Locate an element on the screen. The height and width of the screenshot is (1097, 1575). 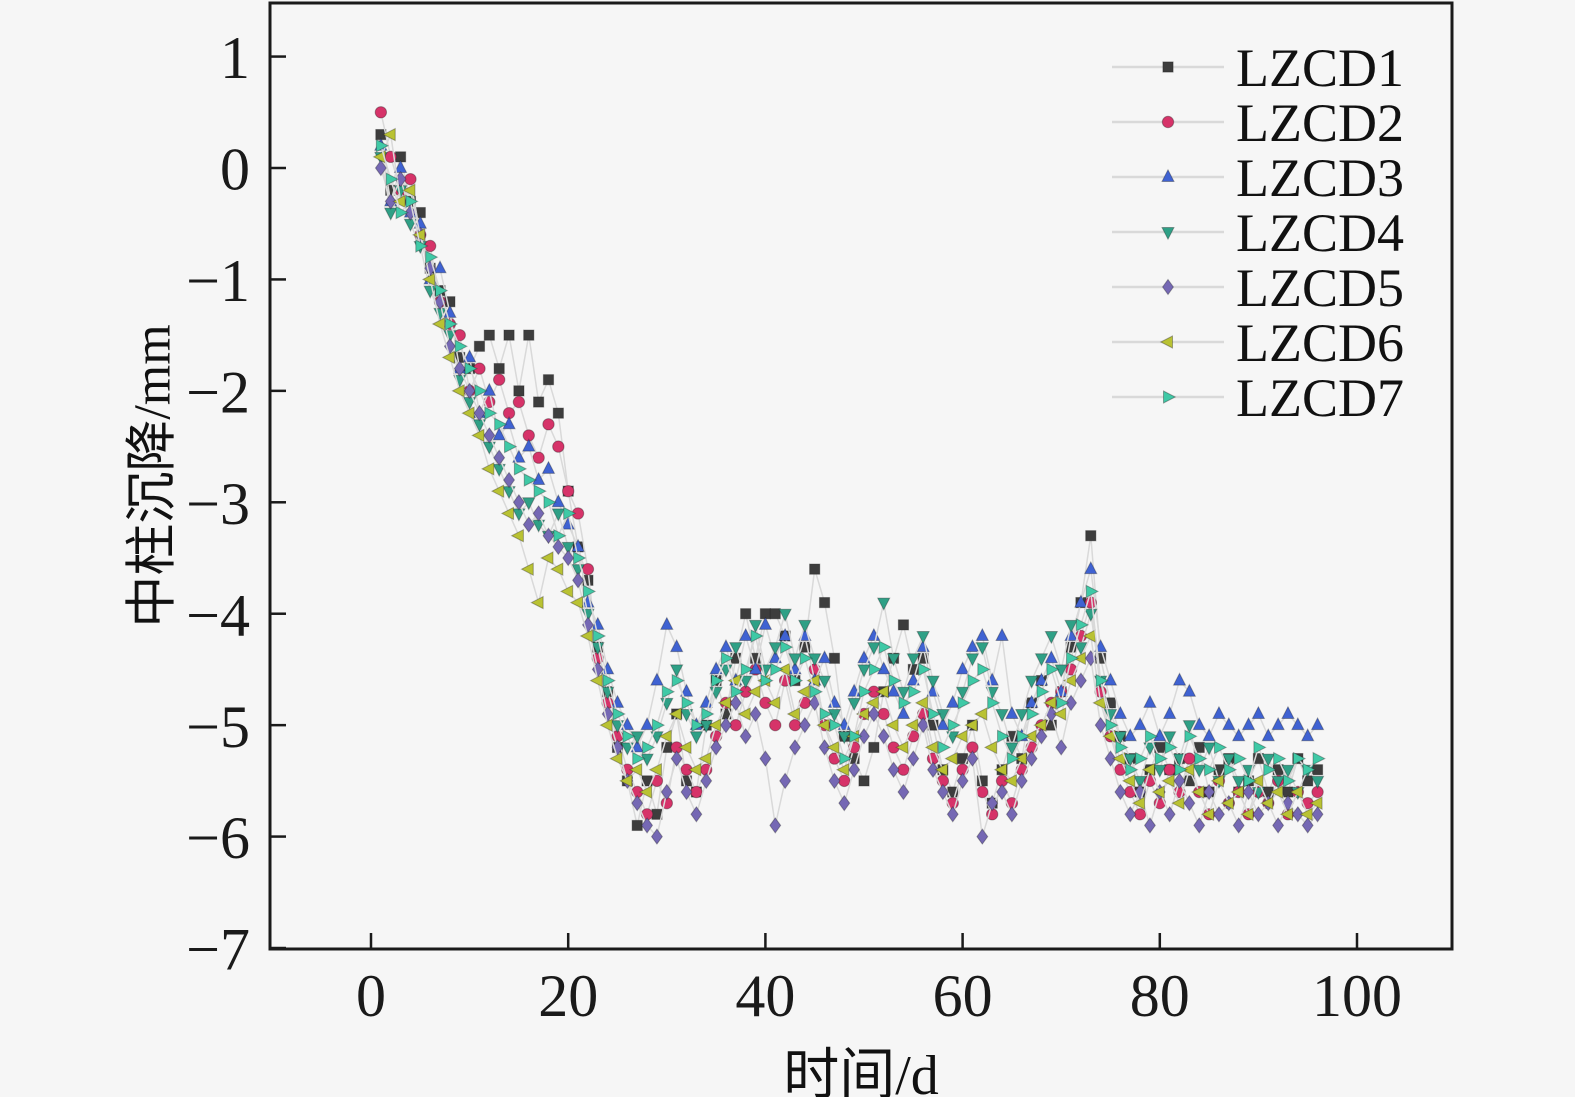
legend-label: LZCD1 is located at coordinates (1320, 68).